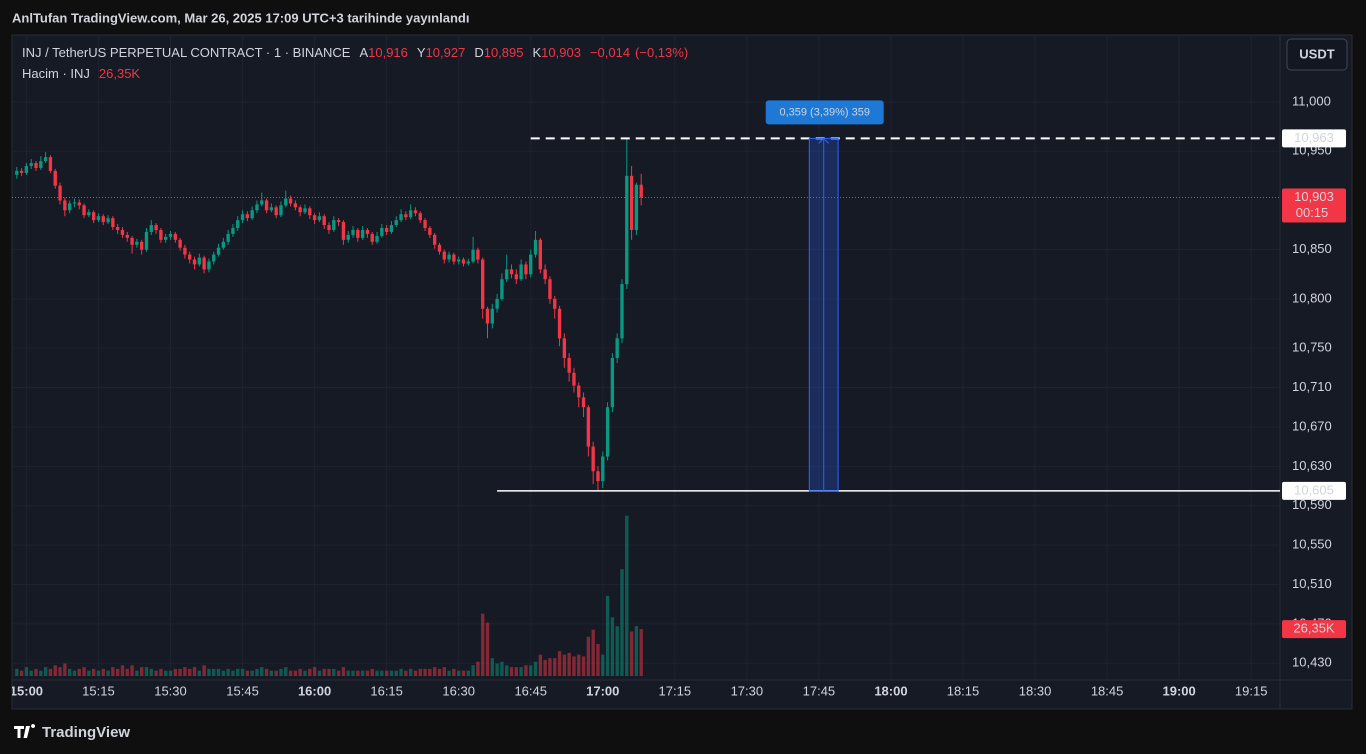 The height and width of the screenshot is (754, 1366). What do you see at coordinates (1312, 297) in the screenshot?
I see `y-tick-label: 10,800` at bounding box center [1312, 297].